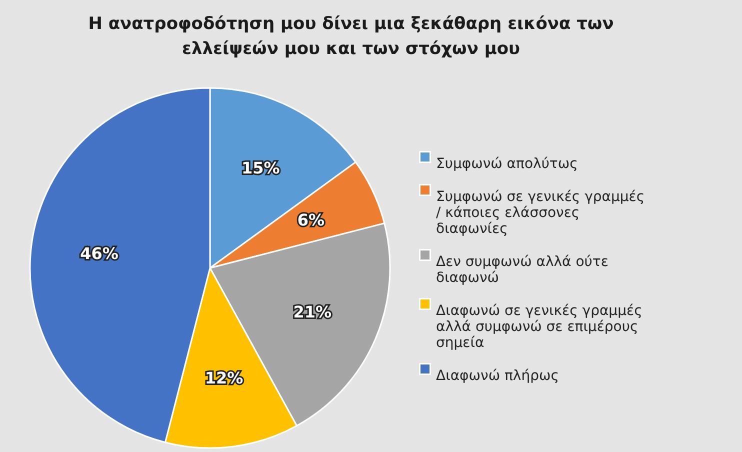  Describe the element at coordinates (522, 270) in the screenshot. I see `legend-label: Δεν συμφωνώ αλλά ούτε διαφωνώ` at that location.